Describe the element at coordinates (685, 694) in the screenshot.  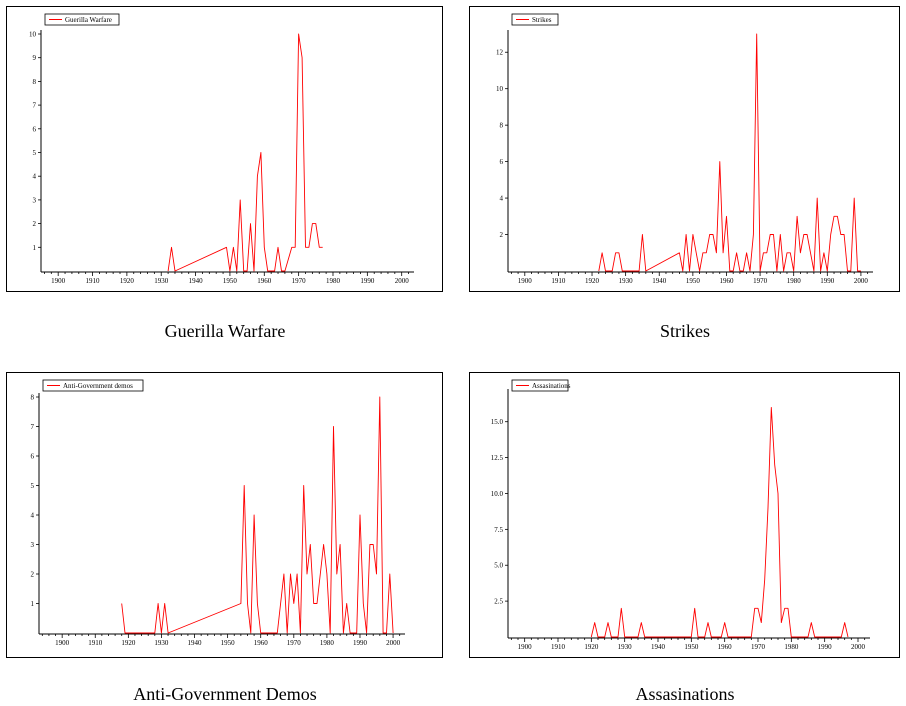
I see `caption-assasinations: Assasinations` at that location.